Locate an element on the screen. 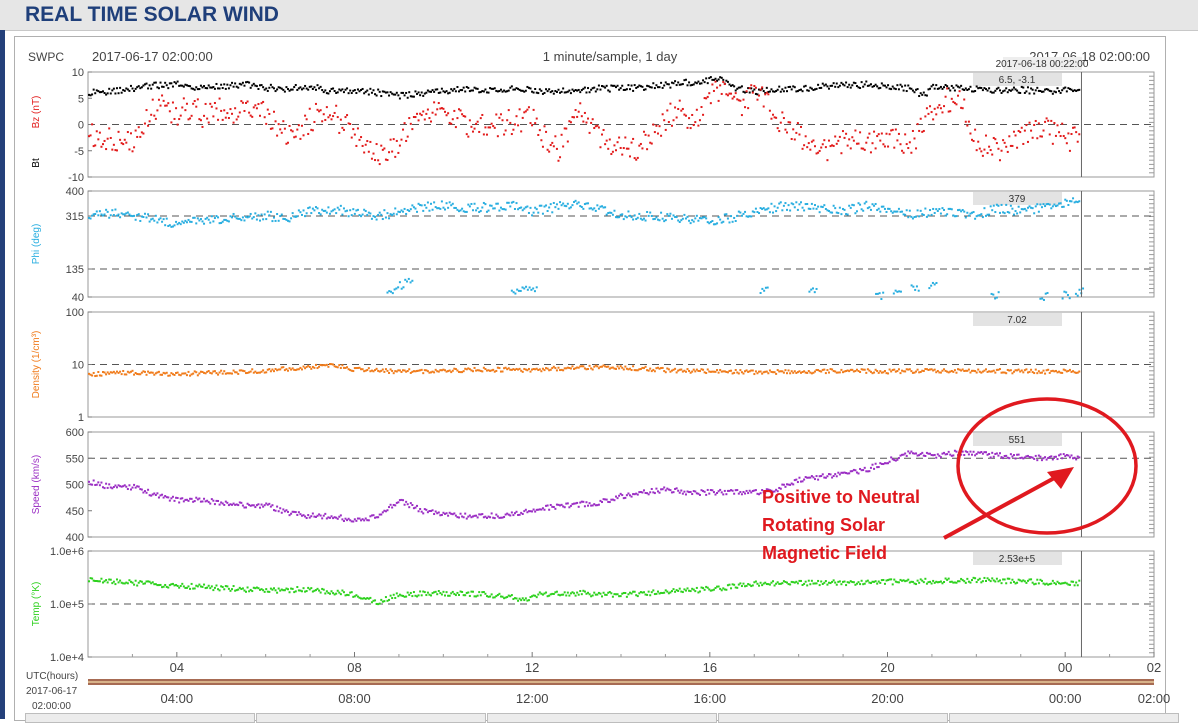 This screenshot has height=723, width=1198. cursor-time-box is located at coordinates (1042, 63).